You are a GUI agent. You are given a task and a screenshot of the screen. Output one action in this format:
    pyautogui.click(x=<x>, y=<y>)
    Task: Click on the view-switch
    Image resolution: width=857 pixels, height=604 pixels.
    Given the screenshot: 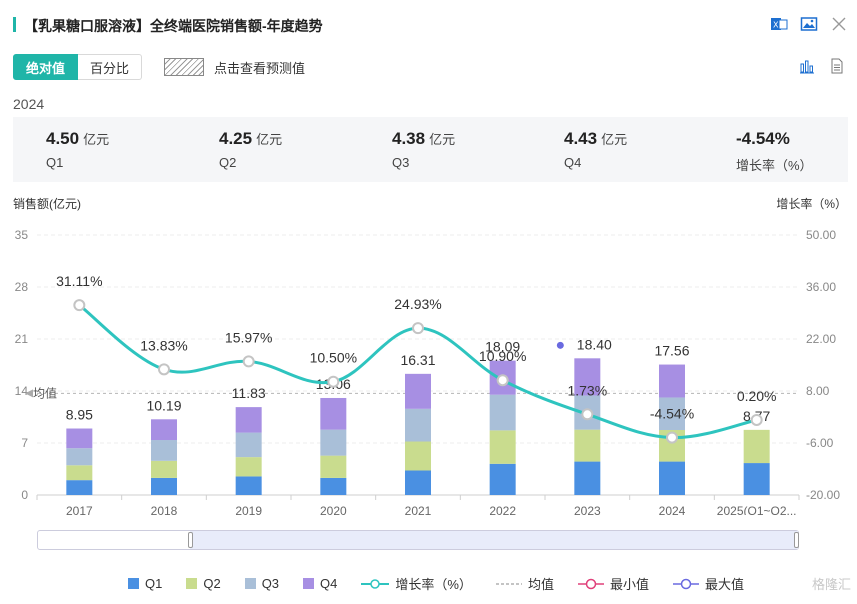 What is the action you would take?
    pyautogui.click(x=822, y=68)
    